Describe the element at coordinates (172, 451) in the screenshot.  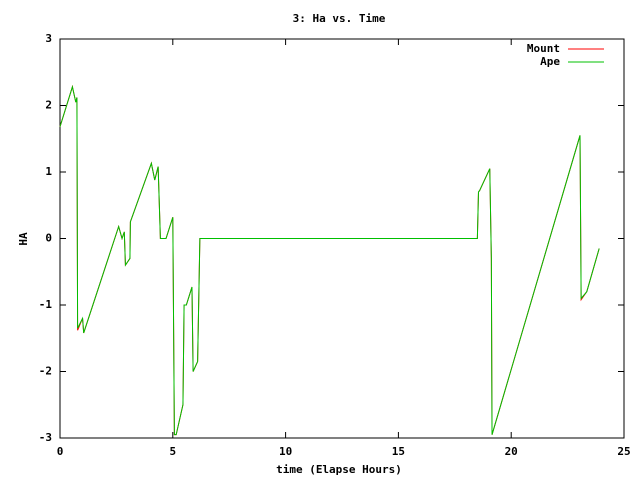
I see `x-tick-label: 5` at that location.